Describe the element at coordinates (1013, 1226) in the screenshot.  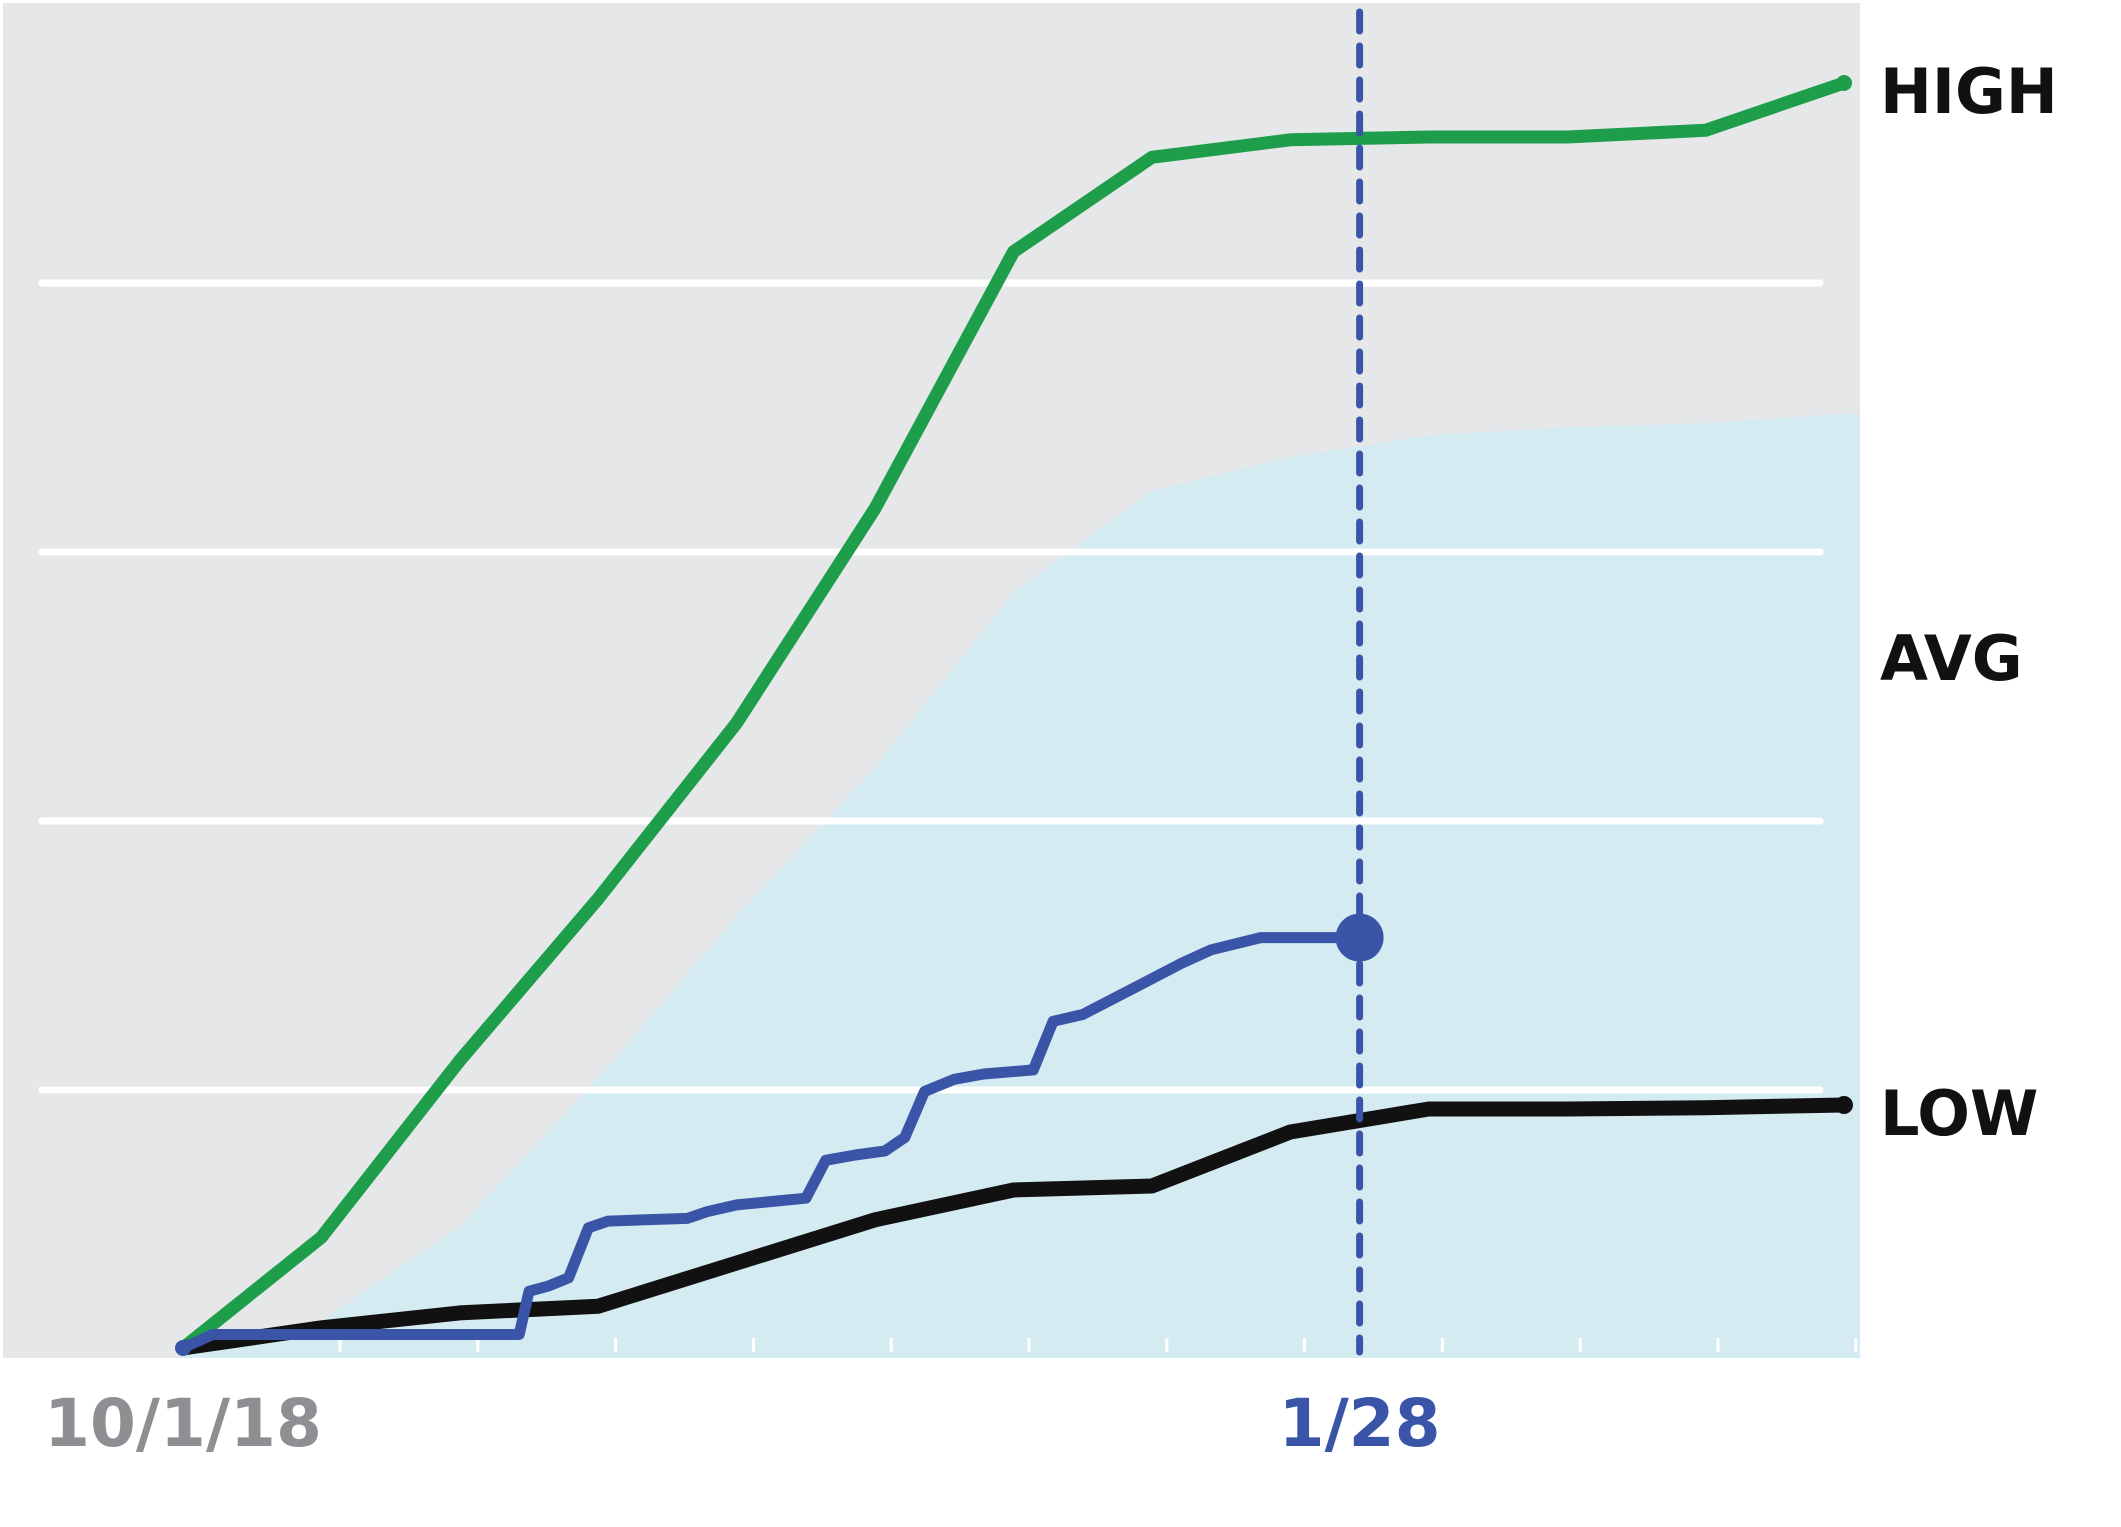
I see `low-series-line` at that location.